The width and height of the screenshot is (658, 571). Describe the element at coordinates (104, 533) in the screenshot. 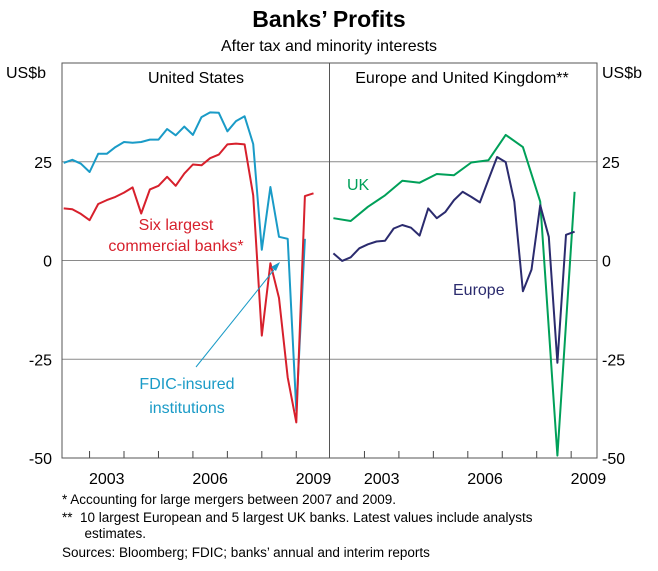

I see `footnote-2-cont: estimates.` at that location.